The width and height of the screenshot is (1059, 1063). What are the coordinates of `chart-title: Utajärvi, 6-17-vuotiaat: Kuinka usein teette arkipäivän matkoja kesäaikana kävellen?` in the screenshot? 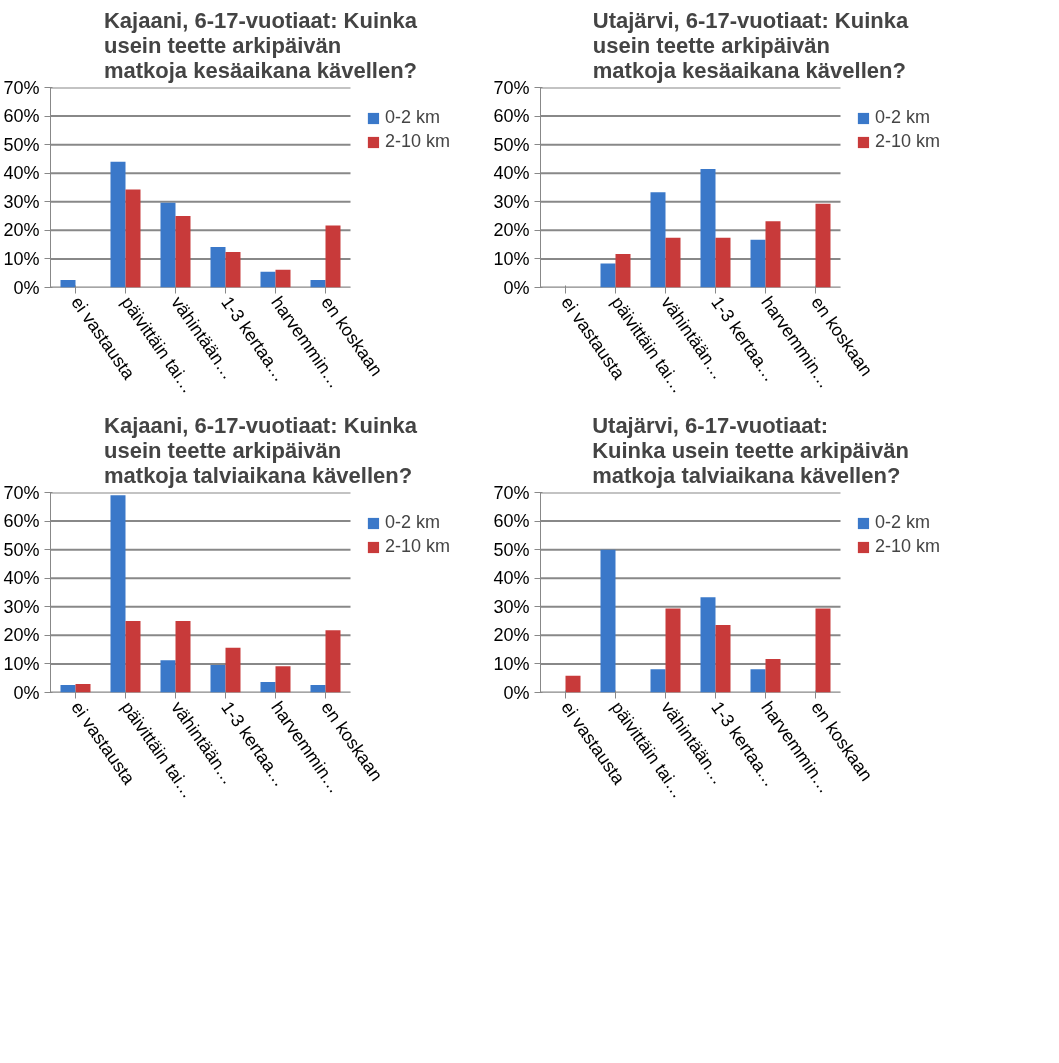 It's located at (750, 45).